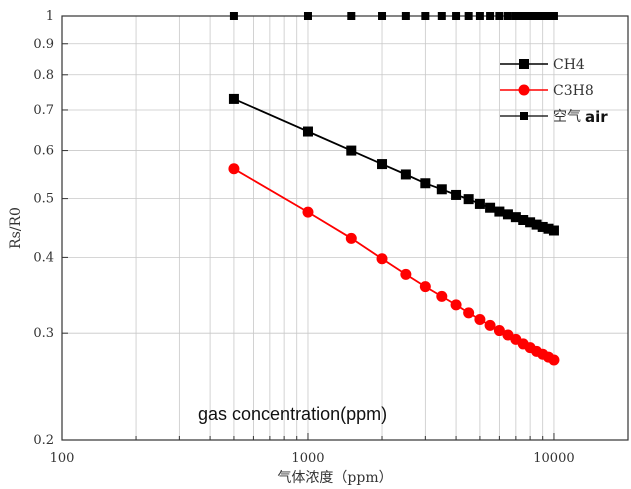 The width and height of the screenshot is (631, 489). What do you see at coordinates (569, 65) in the screenshot?
I see `legend-label-ch4: CH4` at bounding box center [569, 65].